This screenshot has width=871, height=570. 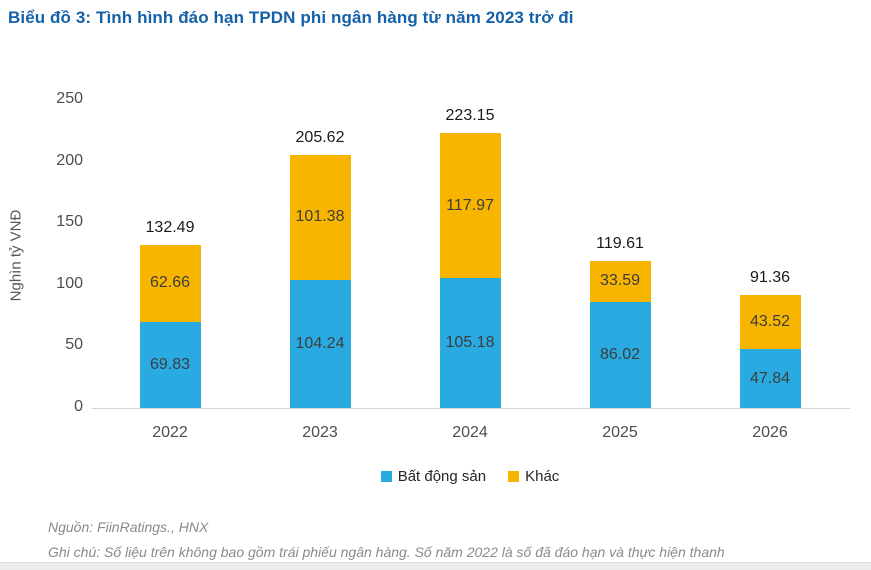 I want to click on legend-swatch-real-estate, so click(x=386, y=476).